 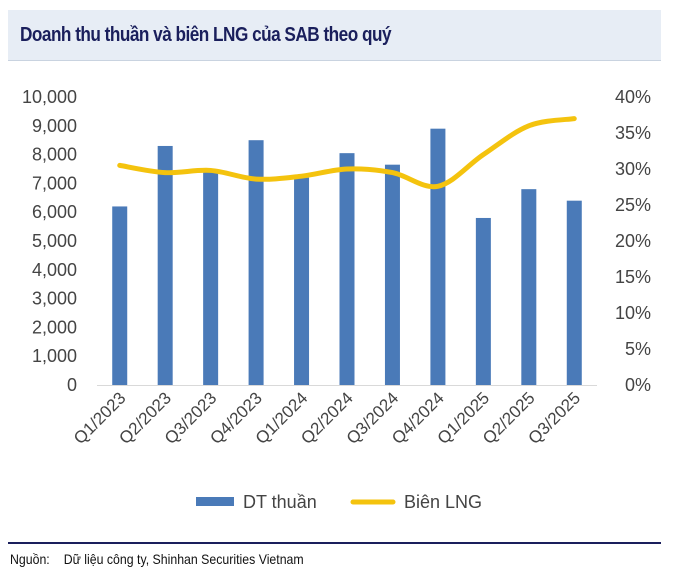 I want to click on series-line-bien-lng, so click(x=347, y=153).